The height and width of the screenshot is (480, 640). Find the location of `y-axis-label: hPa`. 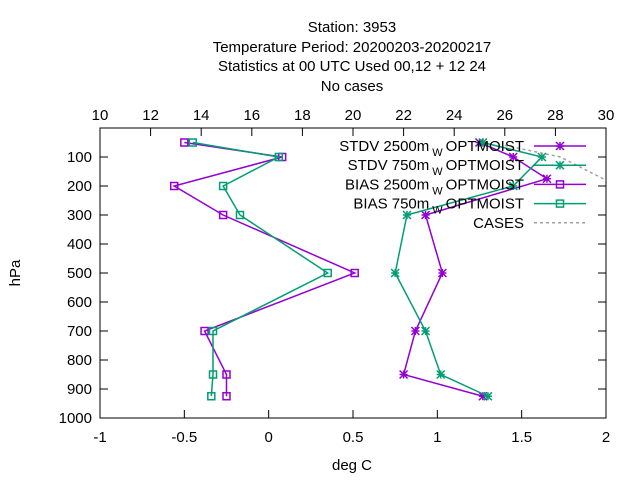

y-axis-label: hPa is located at coordinates (15, 272).